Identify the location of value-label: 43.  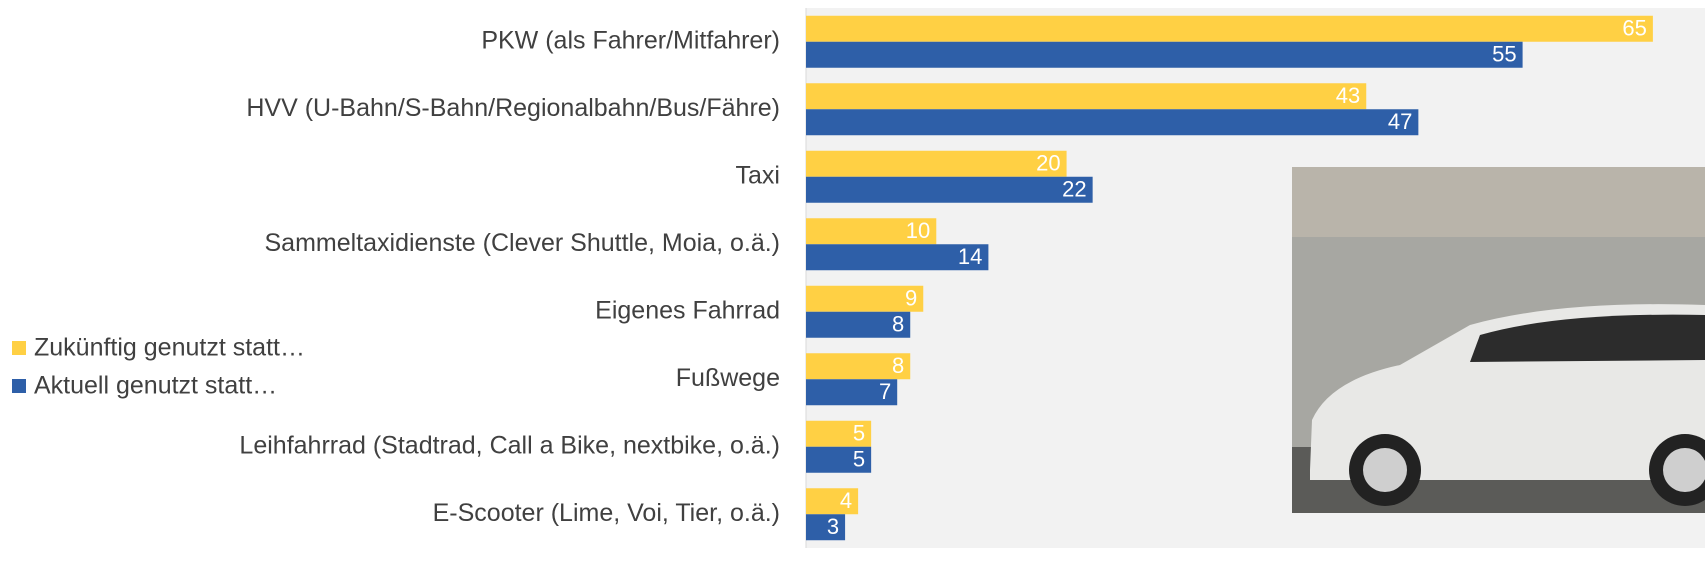
(1348, 95).